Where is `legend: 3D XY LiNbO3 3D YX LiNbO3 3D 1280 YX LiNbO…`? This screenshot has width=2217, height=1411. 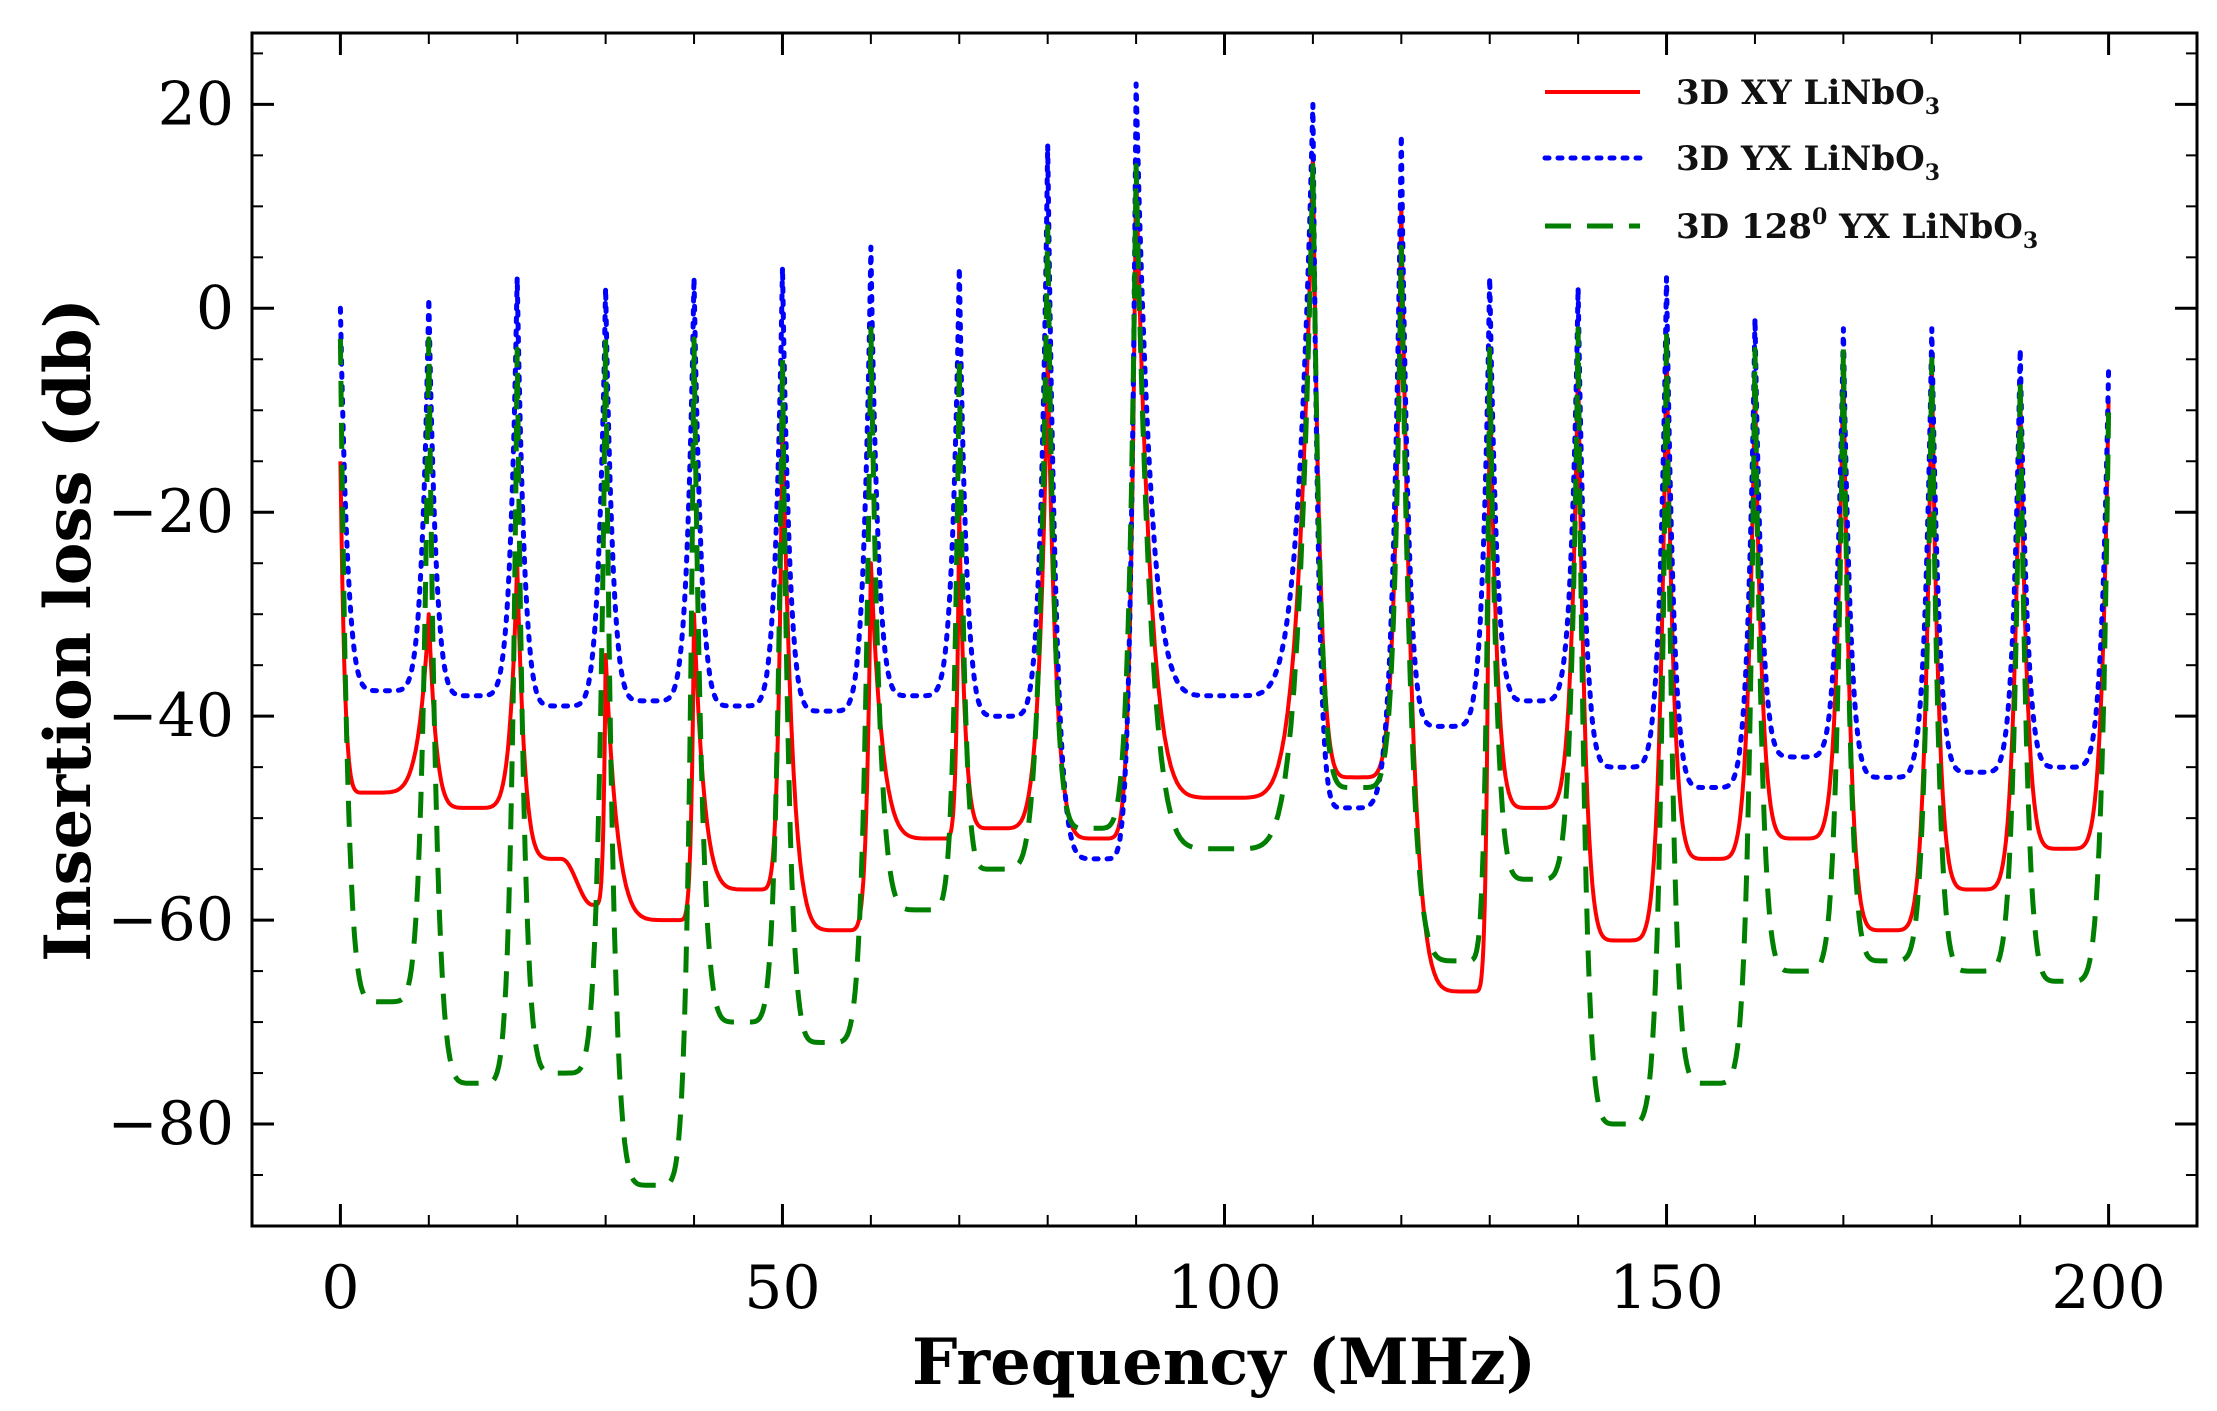 legend: 3D XY LiNbO3 3D YX LiNbO3 3D 1280 YX LiNbO… is located at coordinates (1790, 163).